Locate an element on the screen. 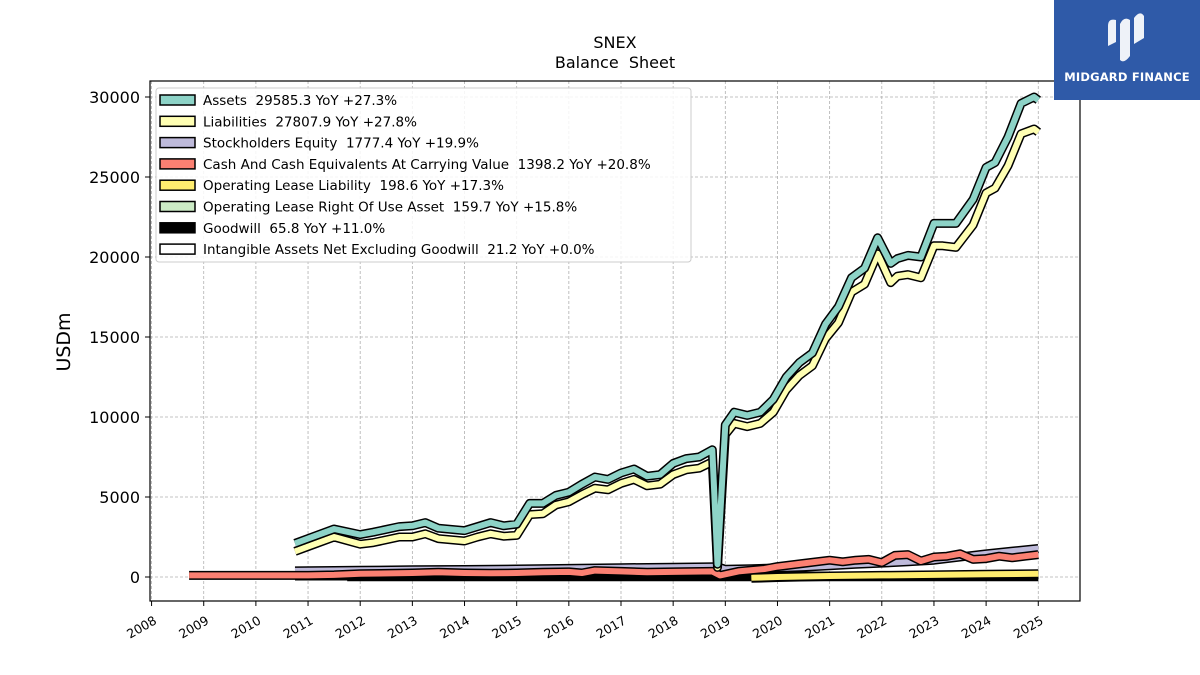  x-tick-label: 2010 is located at coordinates (245, 627).